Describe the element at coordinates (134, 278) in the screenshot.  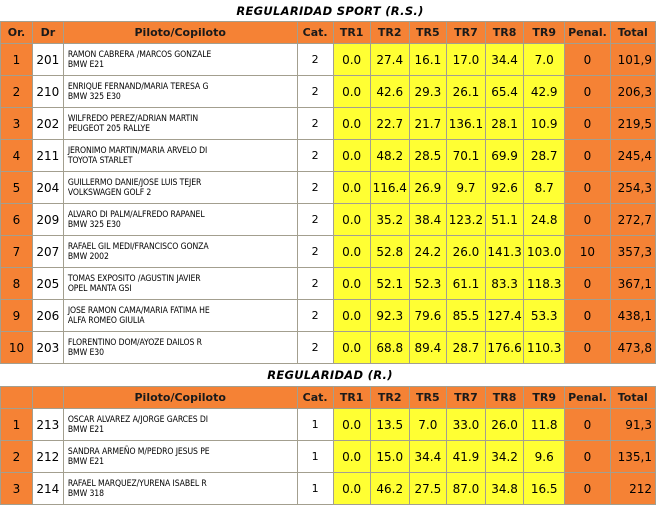
I see `pilot-names: TOMAS EXPOSITO /AGUSTIN JAVIER` at that location.